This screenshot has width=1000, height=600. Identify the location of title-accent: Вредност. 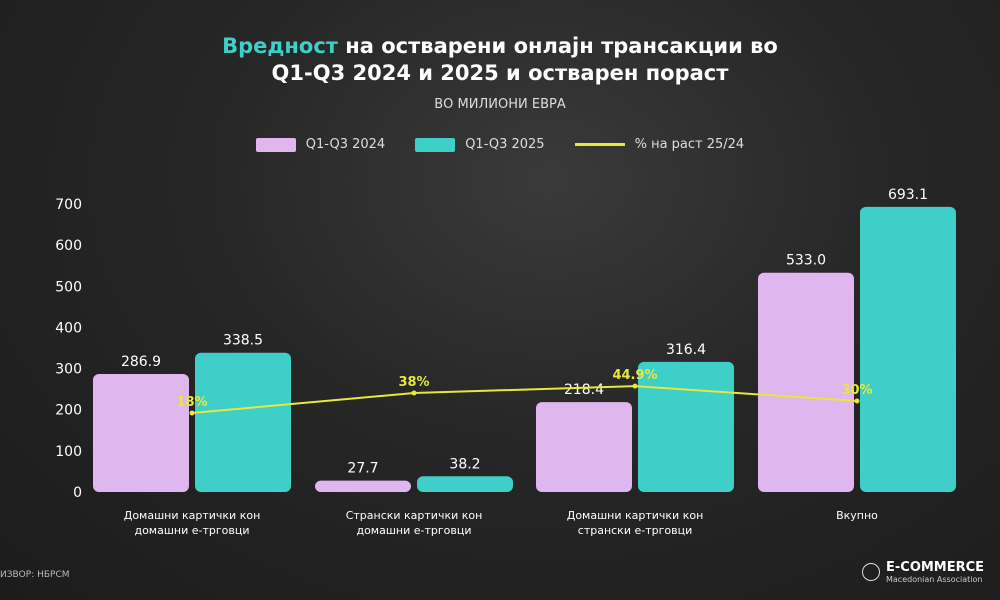
(280, 46).